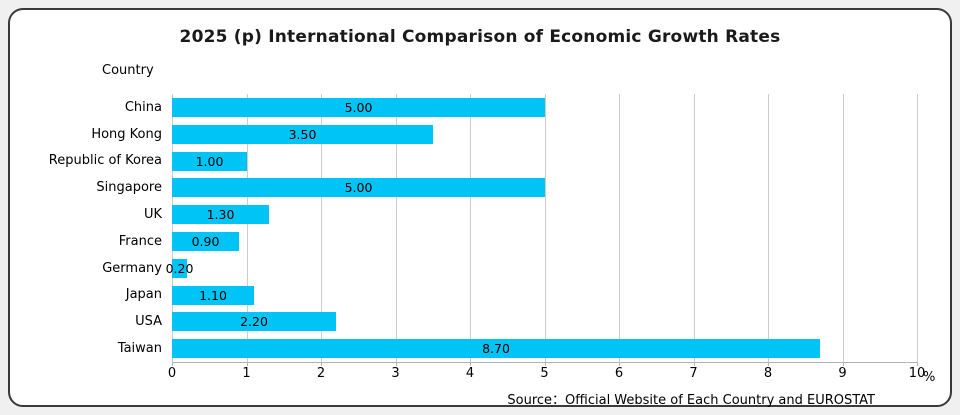 The width and height of the screenshot is (960, 415). I want to click on bar-value-label: 1.10, so click(213, 295).